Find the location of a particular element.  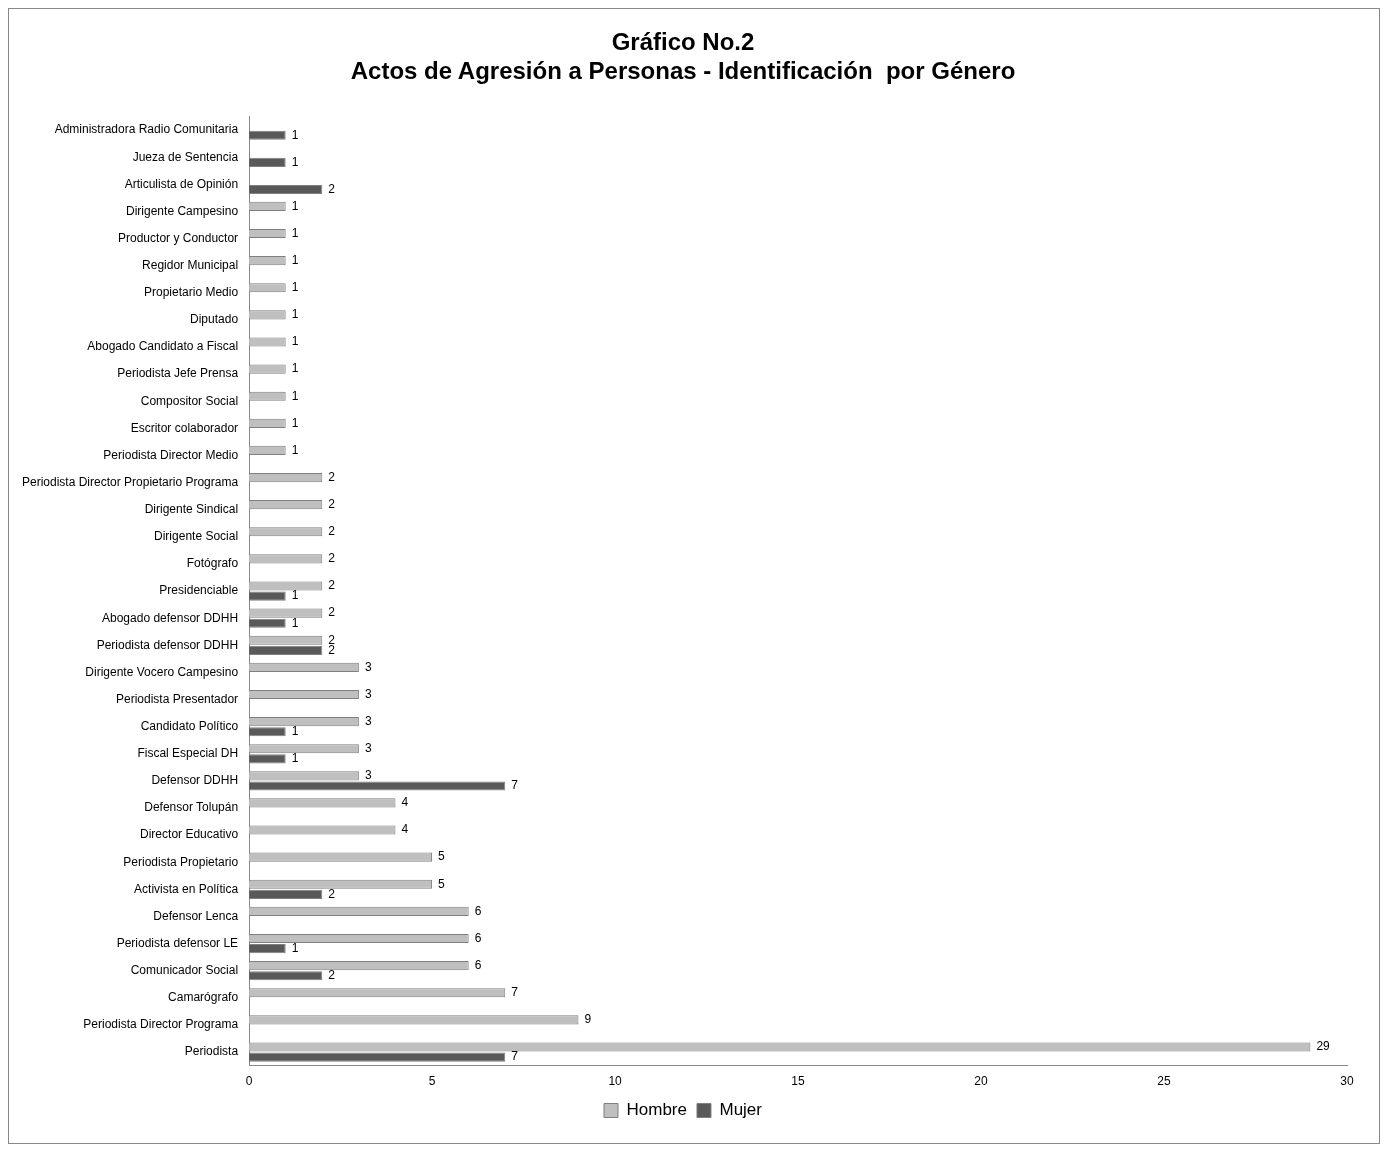

y-tick-label: Dirigente Sindical is located at coordinates (191, 509).